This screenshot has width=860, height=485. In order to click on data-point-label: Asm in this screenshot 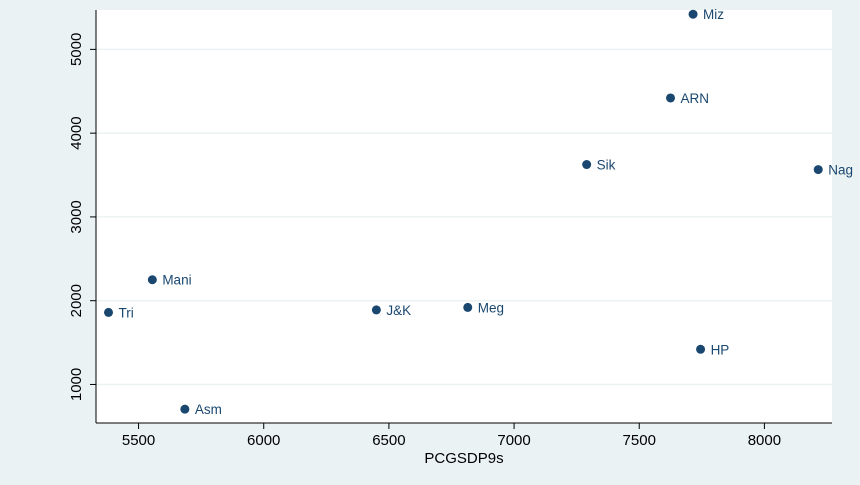, I will do `click(208, 409)`.